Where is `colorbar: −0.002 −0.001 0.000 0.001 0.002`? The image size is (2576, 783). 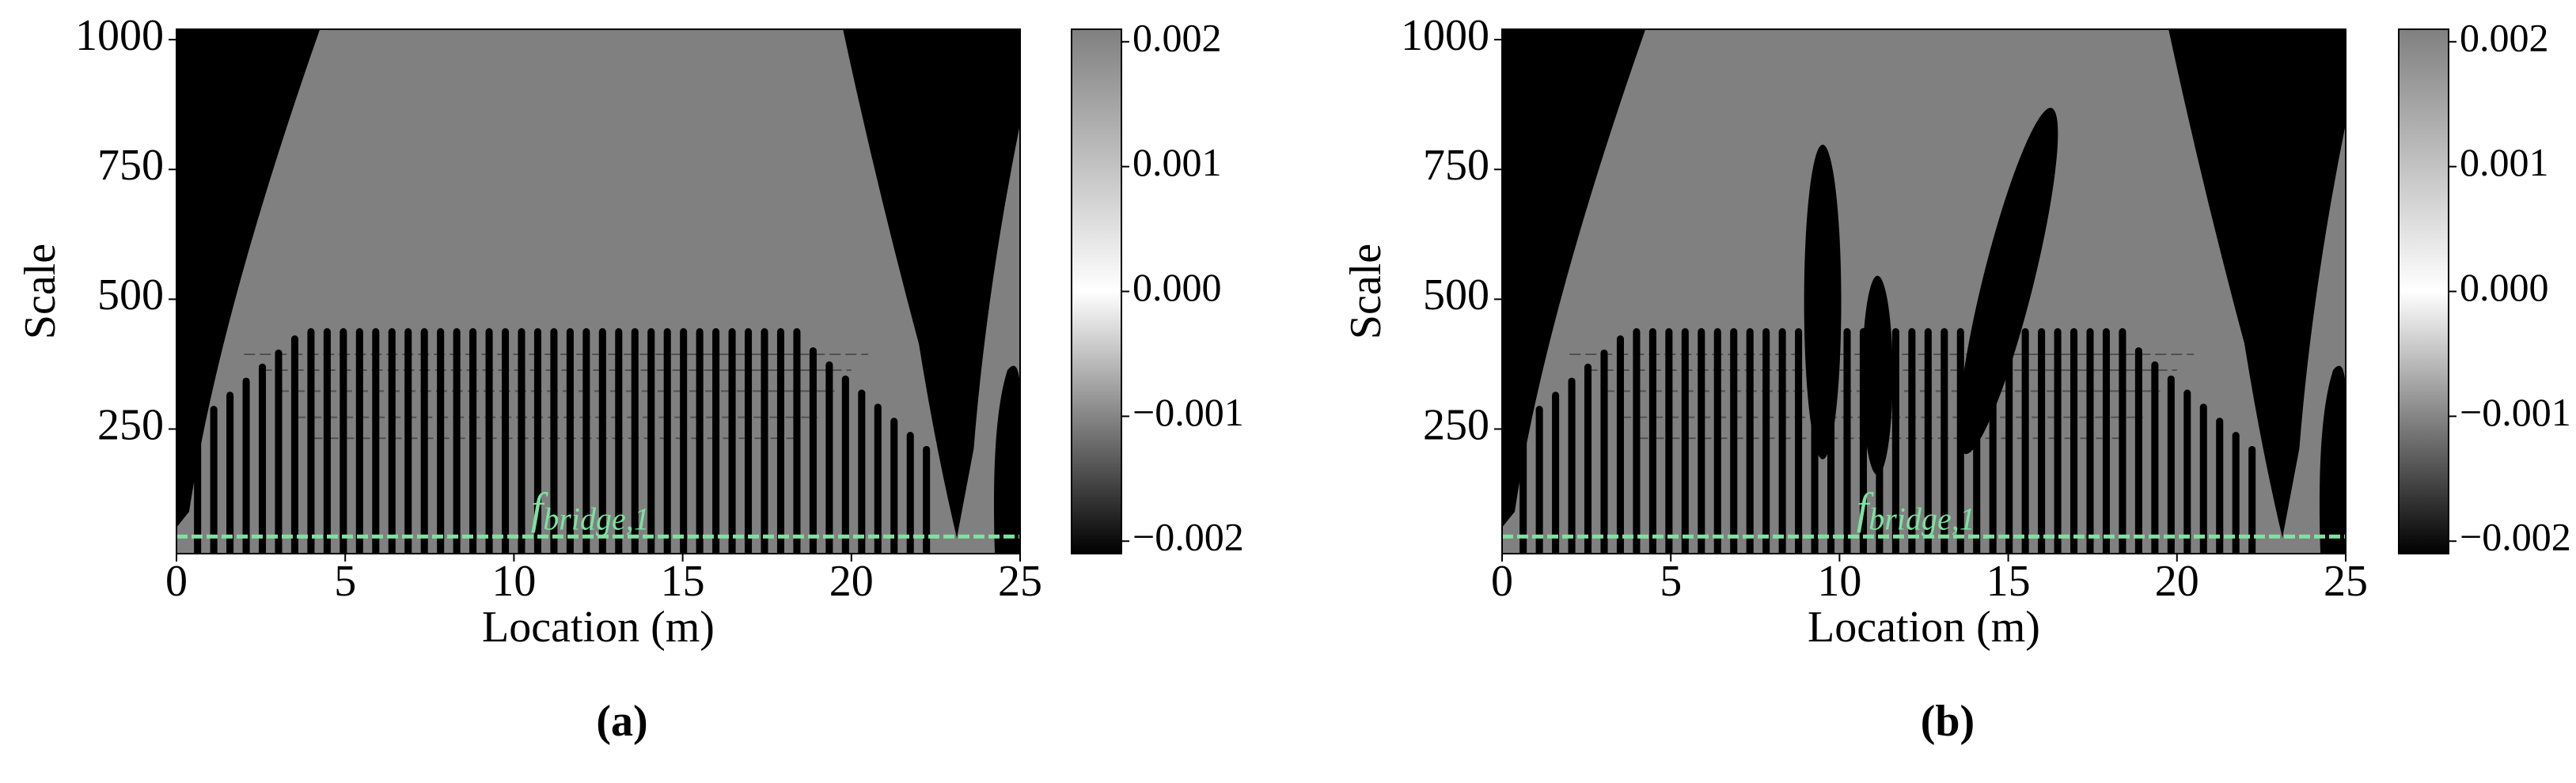 colorbar: −0.002 −0.001 0.000 0.001 0.002 is located at coordinates (1157, 287).